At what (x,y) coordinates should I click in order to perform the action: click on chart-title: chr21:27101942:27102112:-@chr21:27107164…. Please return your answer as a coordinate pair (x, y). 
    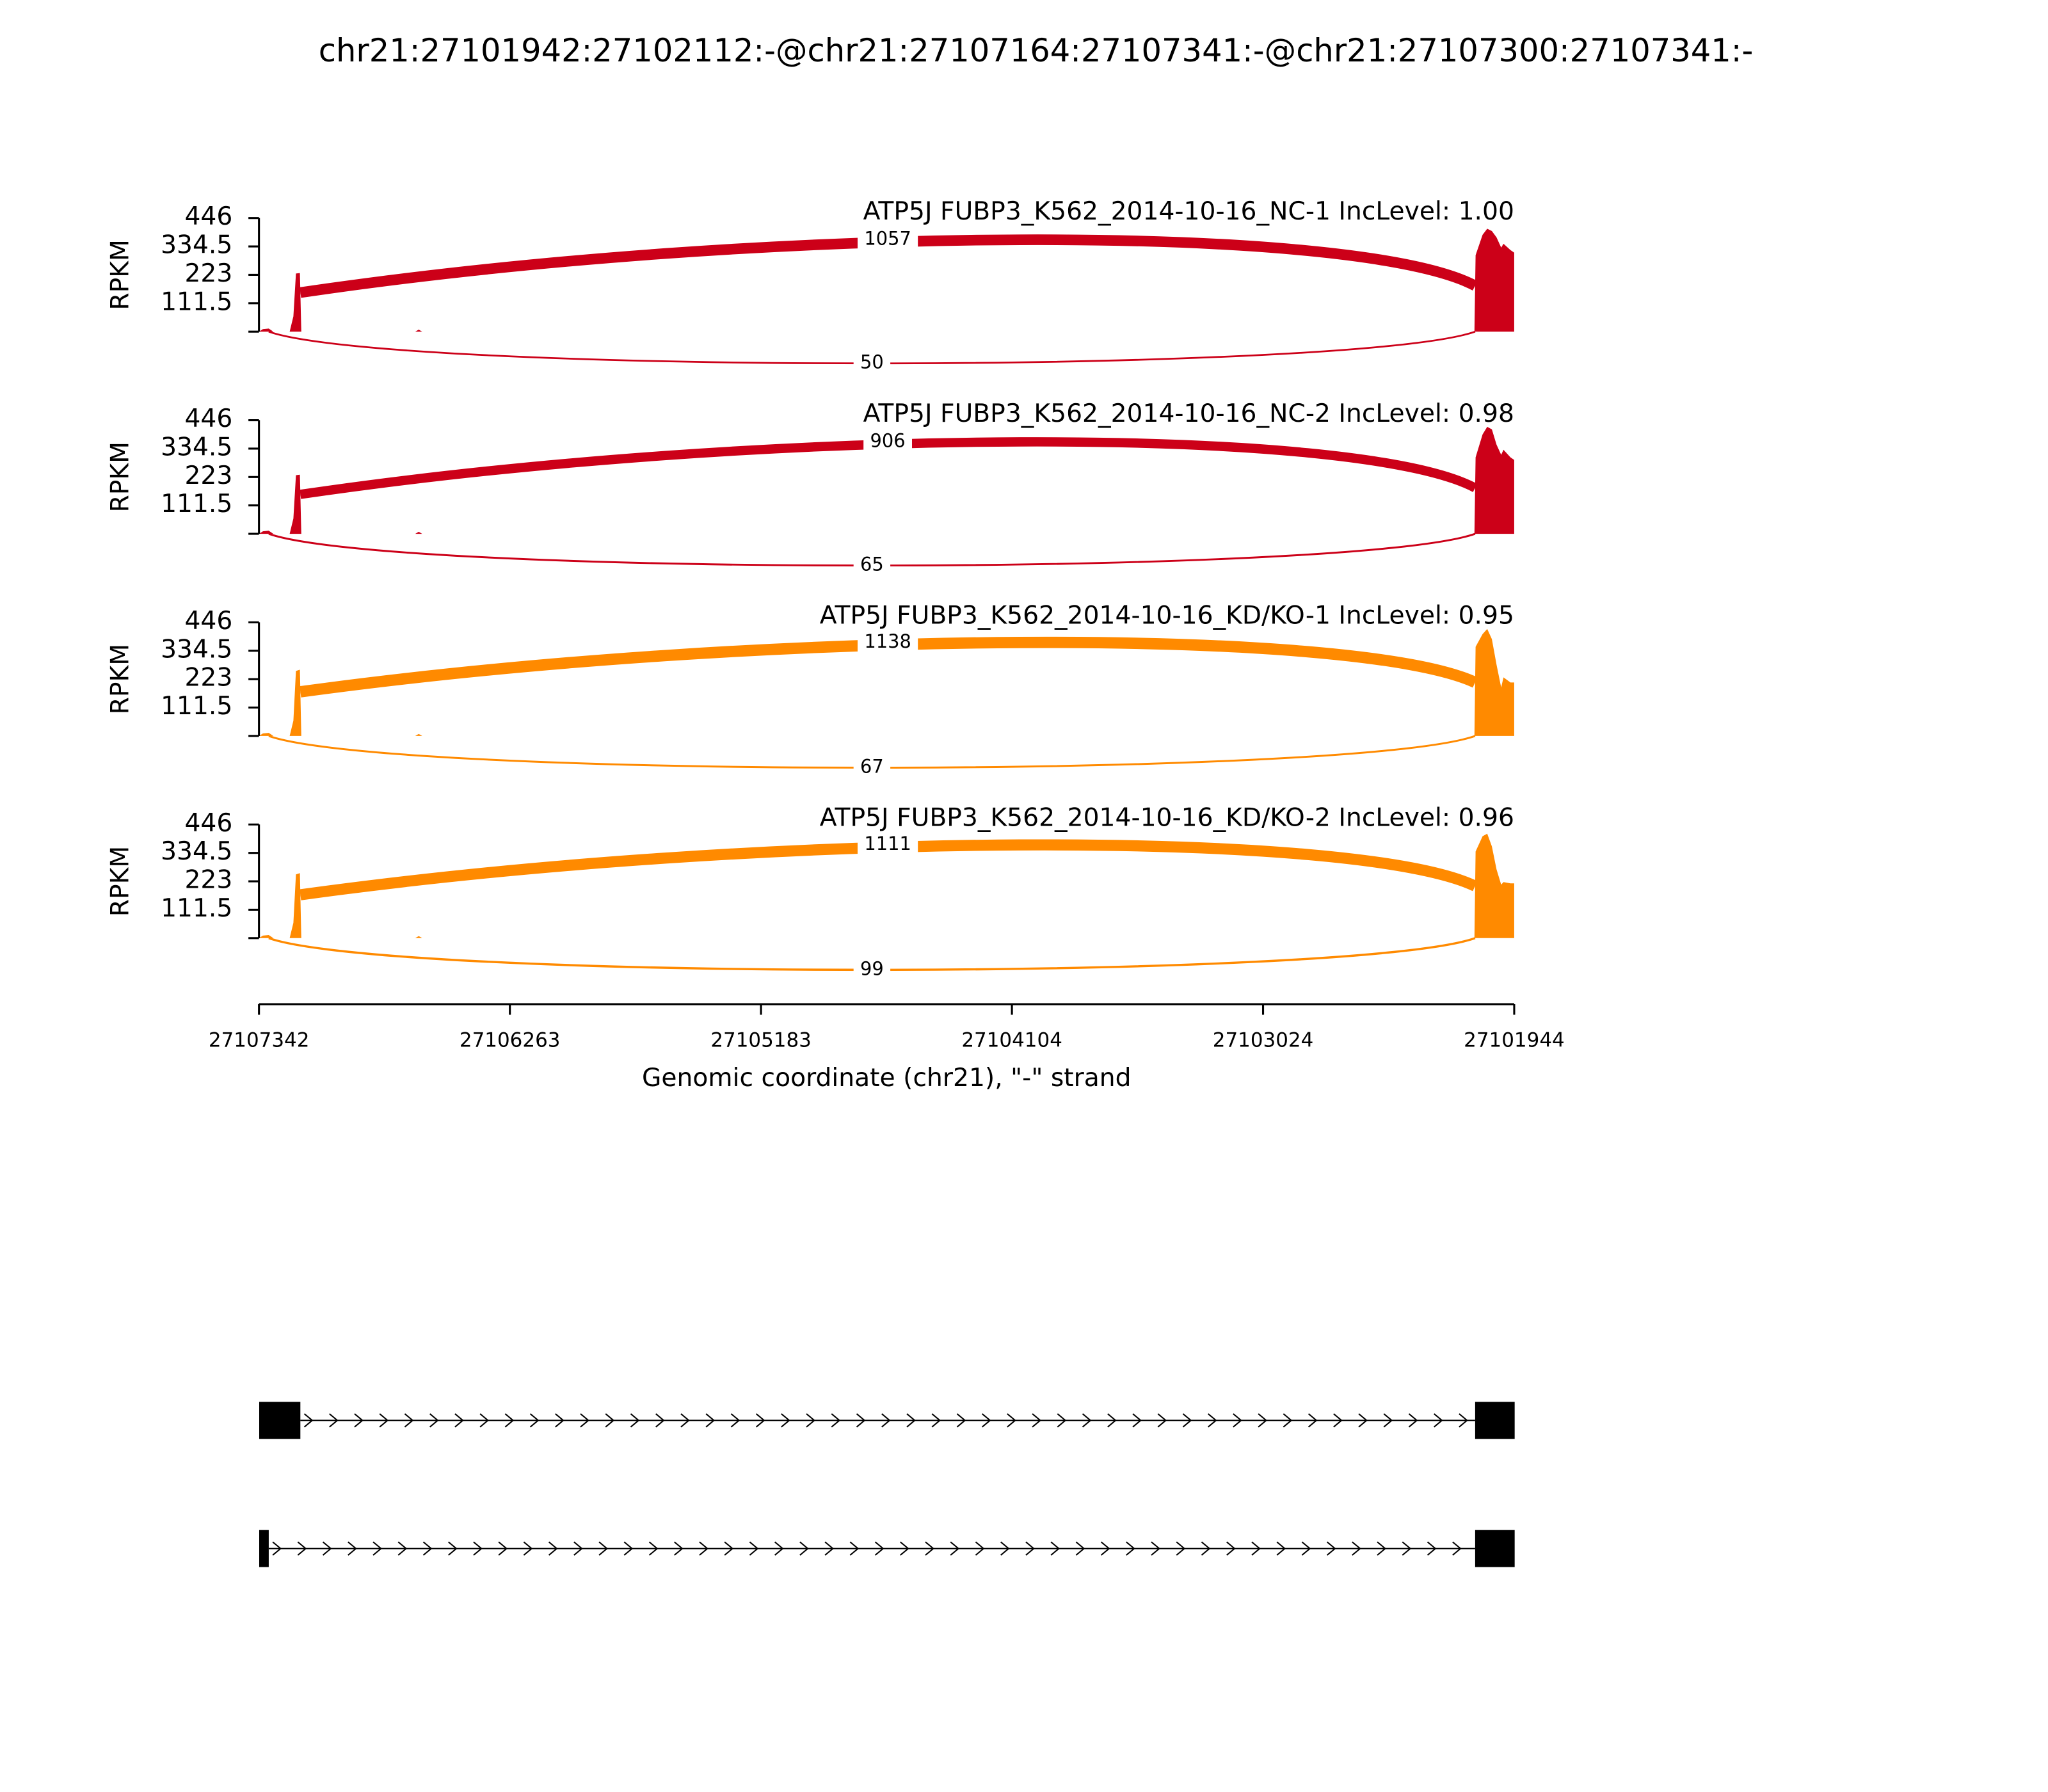
    Looking at the image, I should click on (1036, 50).